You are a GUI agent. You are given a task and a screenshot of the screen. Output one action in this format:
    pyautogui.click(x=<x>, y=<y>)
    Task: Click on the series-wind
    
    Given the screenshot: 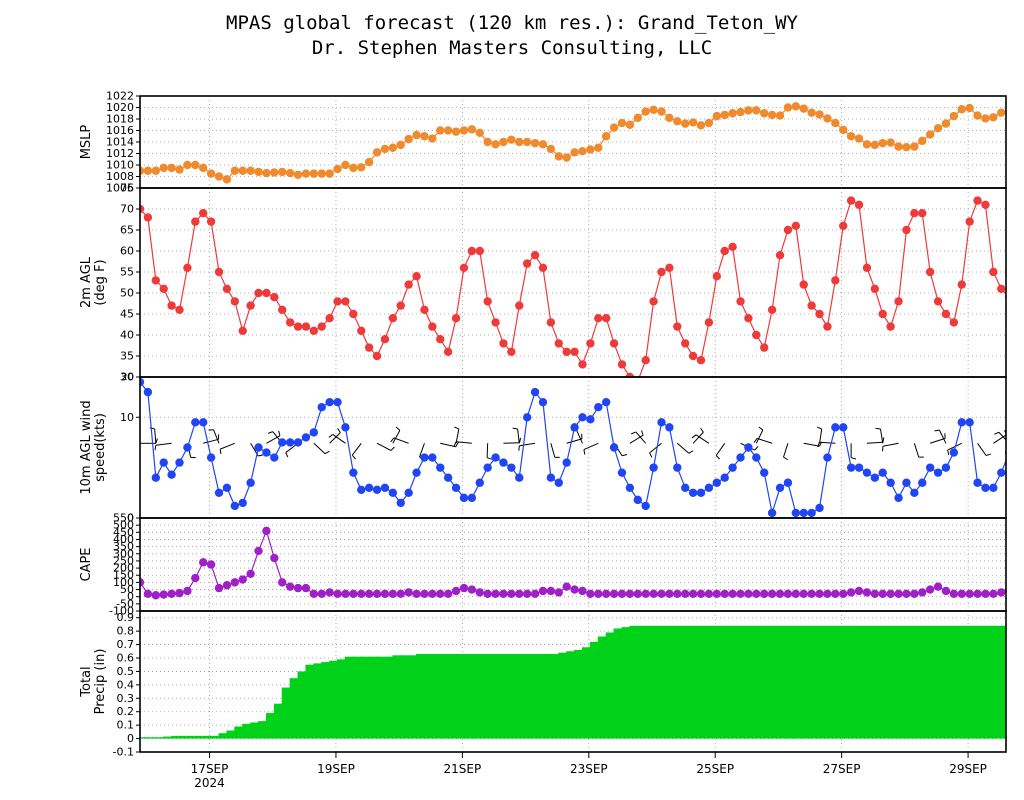 What is the action you would take?
    pyautogui.click(x=573, y=447)
    